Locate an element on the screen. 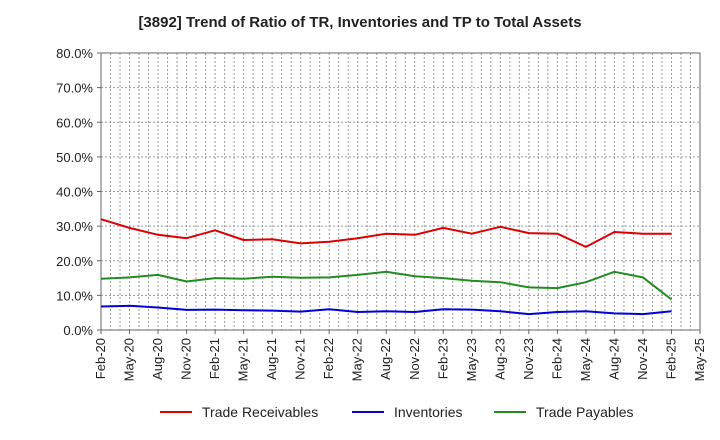 This screenshot has height=440, width=720. y-tick-label: 20.0% is located at coordinates (74, 261).